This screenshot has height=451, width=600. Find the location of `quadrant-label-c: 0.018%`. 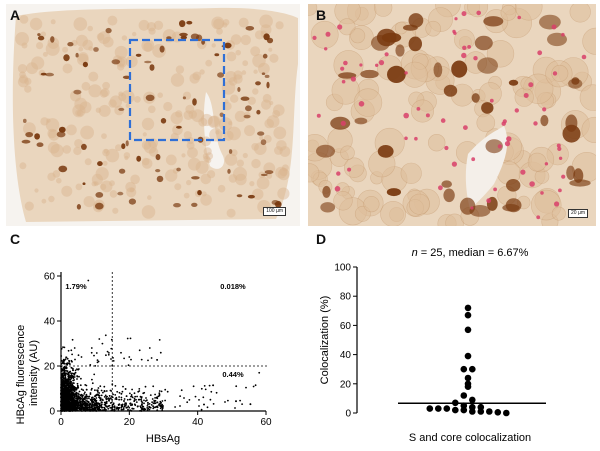

quadrant-label-c: 0.018% is located at coordinates (233, 286).